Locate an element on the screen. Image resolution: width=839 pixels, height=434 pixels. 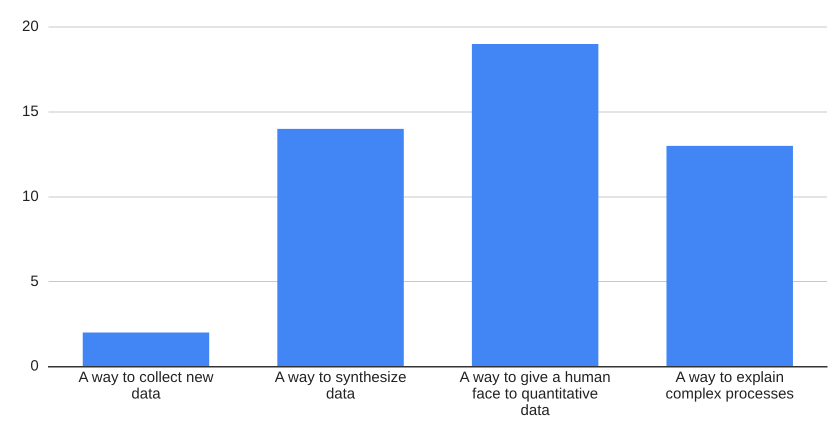
x-tick-label: A way to give a human face to quantitative data is located at coordinates (535, 393).